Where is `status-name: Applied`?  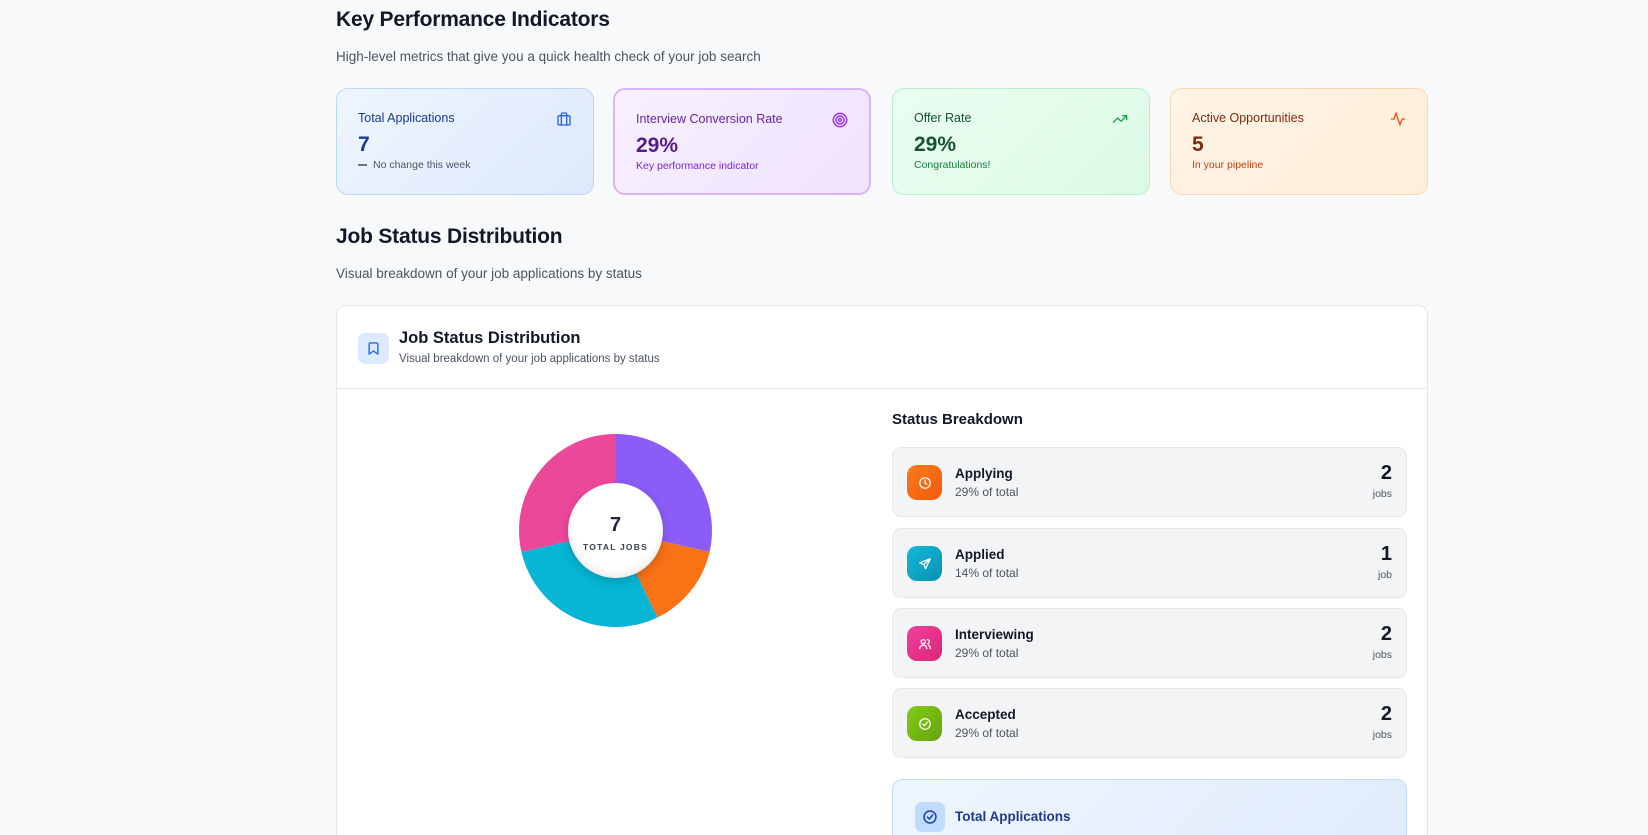 status-name: Applied is located at coordinates (980, 554).